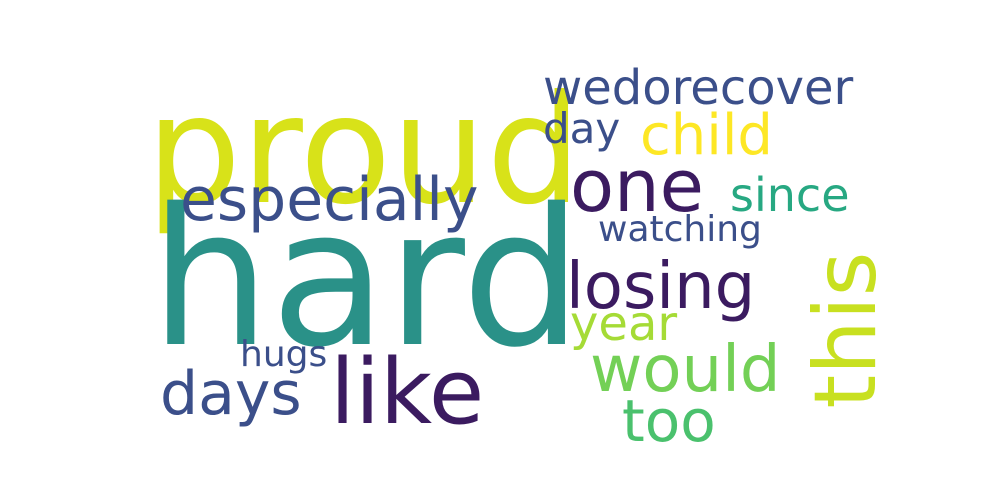 This screenshot has width=1000, height=500. Describe the element at coordinates (698, 88) in the screenshot. I see `word-wedorecover: wedorecover` at that location.